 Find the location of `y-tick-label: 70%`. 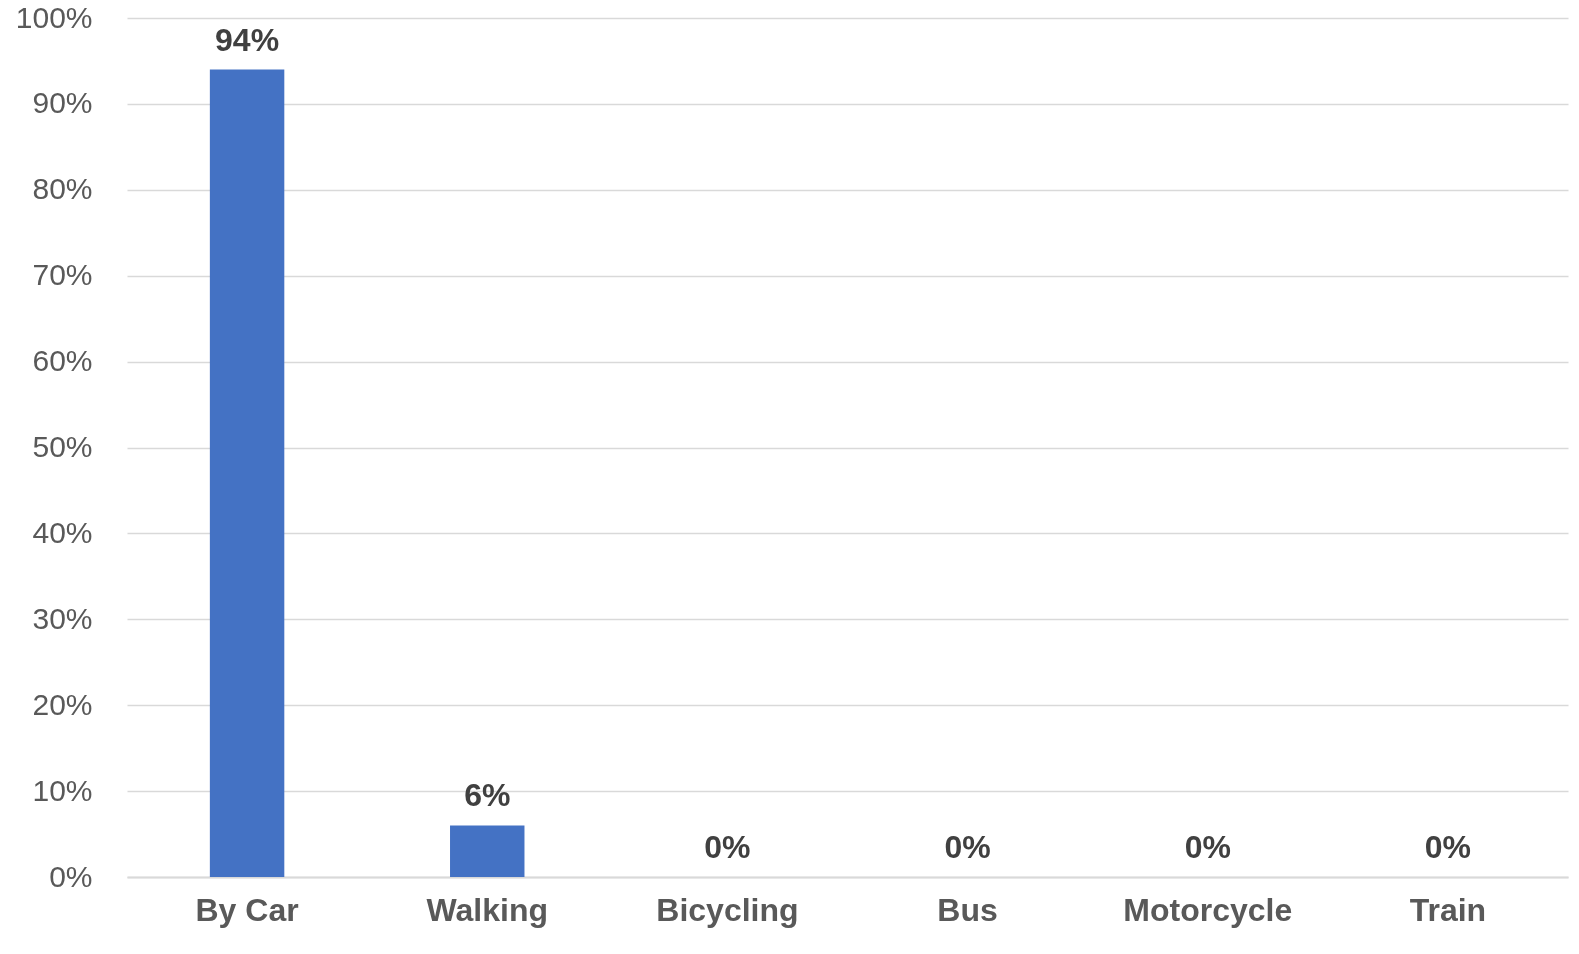

y-tick-label: 70% is located at coordinates (62, 275).